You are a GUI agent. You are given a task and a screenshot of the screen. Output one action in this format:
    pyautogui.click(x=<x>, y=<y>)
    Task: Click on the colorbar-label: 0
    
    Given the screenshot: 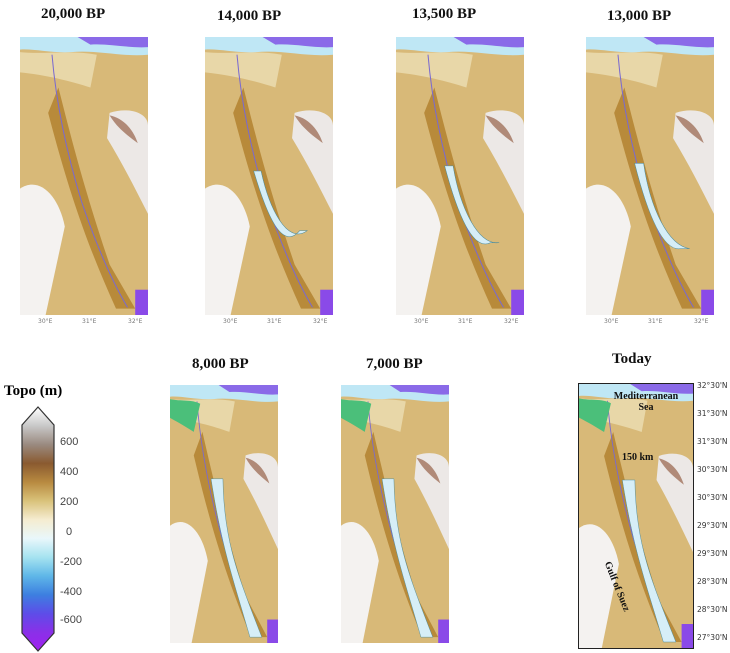 What is the action you would take?
    pyautogui.click(x=69, y=532)
    